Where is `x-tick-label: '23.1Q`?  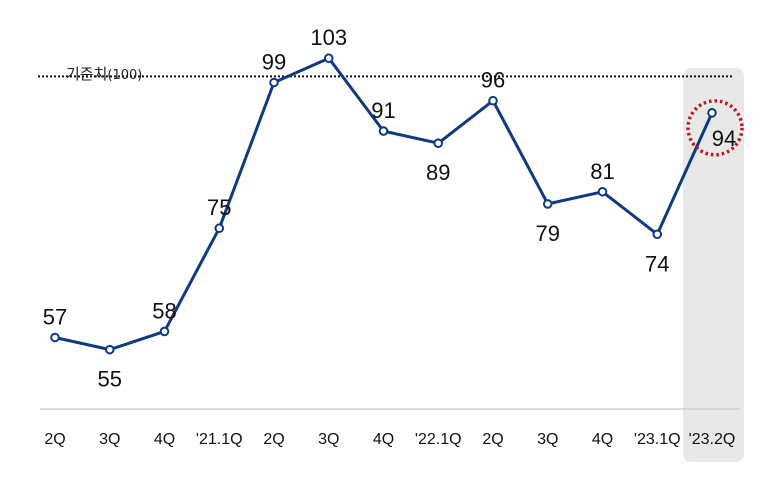
x-tick-label: '23.1Q is located at coordinates (657, 439).